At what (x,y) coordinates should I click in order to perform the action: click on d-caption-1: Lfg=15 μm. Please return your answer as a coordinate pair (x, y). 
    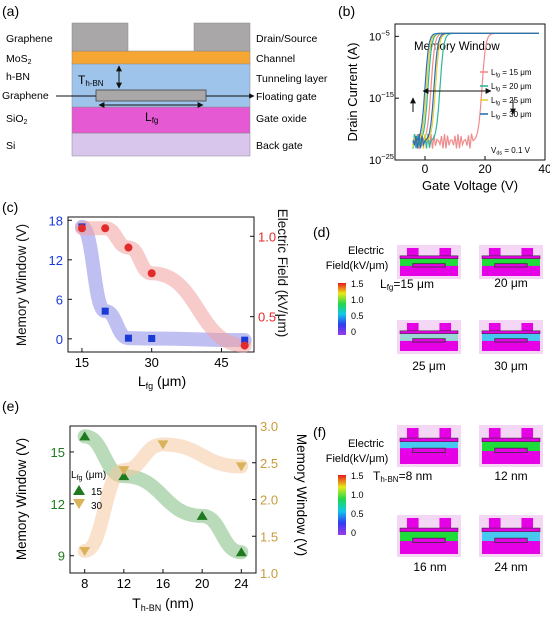
    Looking at the image, I should click on (407, 284).